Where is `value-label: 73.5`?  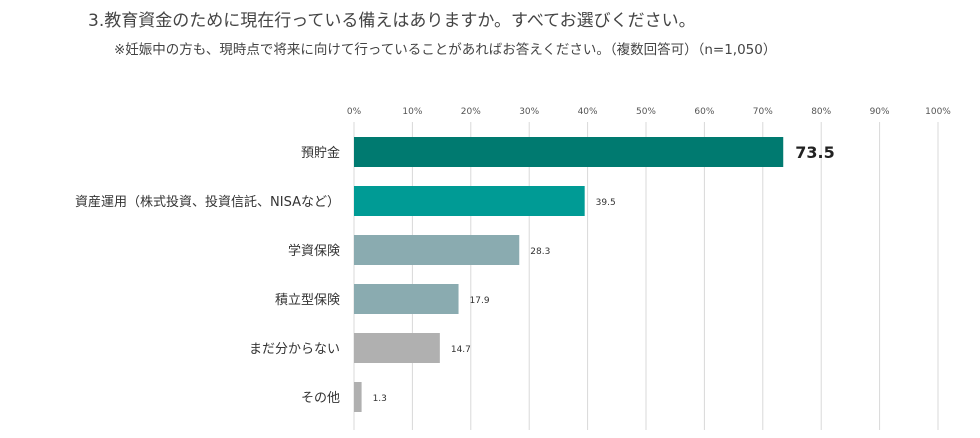 value-label: 73.5 is located at coordinates (814, 152).